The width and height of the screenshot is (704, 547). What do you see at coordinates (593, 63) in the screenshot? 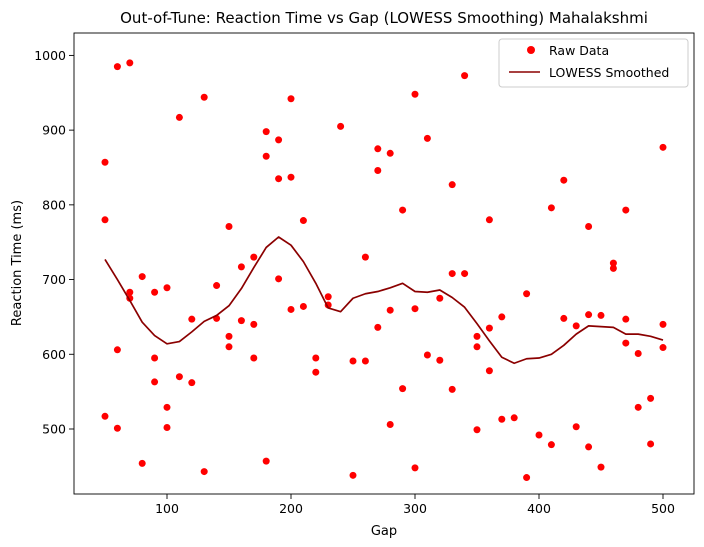
I see `legend-box` at bounding box center [593, 63].